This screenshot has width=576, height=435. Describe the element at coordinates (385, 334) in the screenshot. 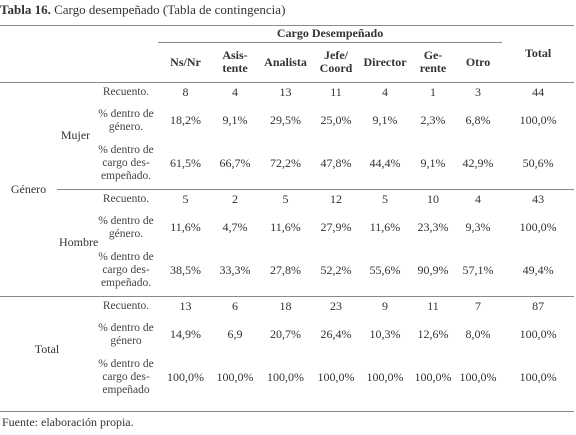

I see `table-cell: 10,3%` at that location.